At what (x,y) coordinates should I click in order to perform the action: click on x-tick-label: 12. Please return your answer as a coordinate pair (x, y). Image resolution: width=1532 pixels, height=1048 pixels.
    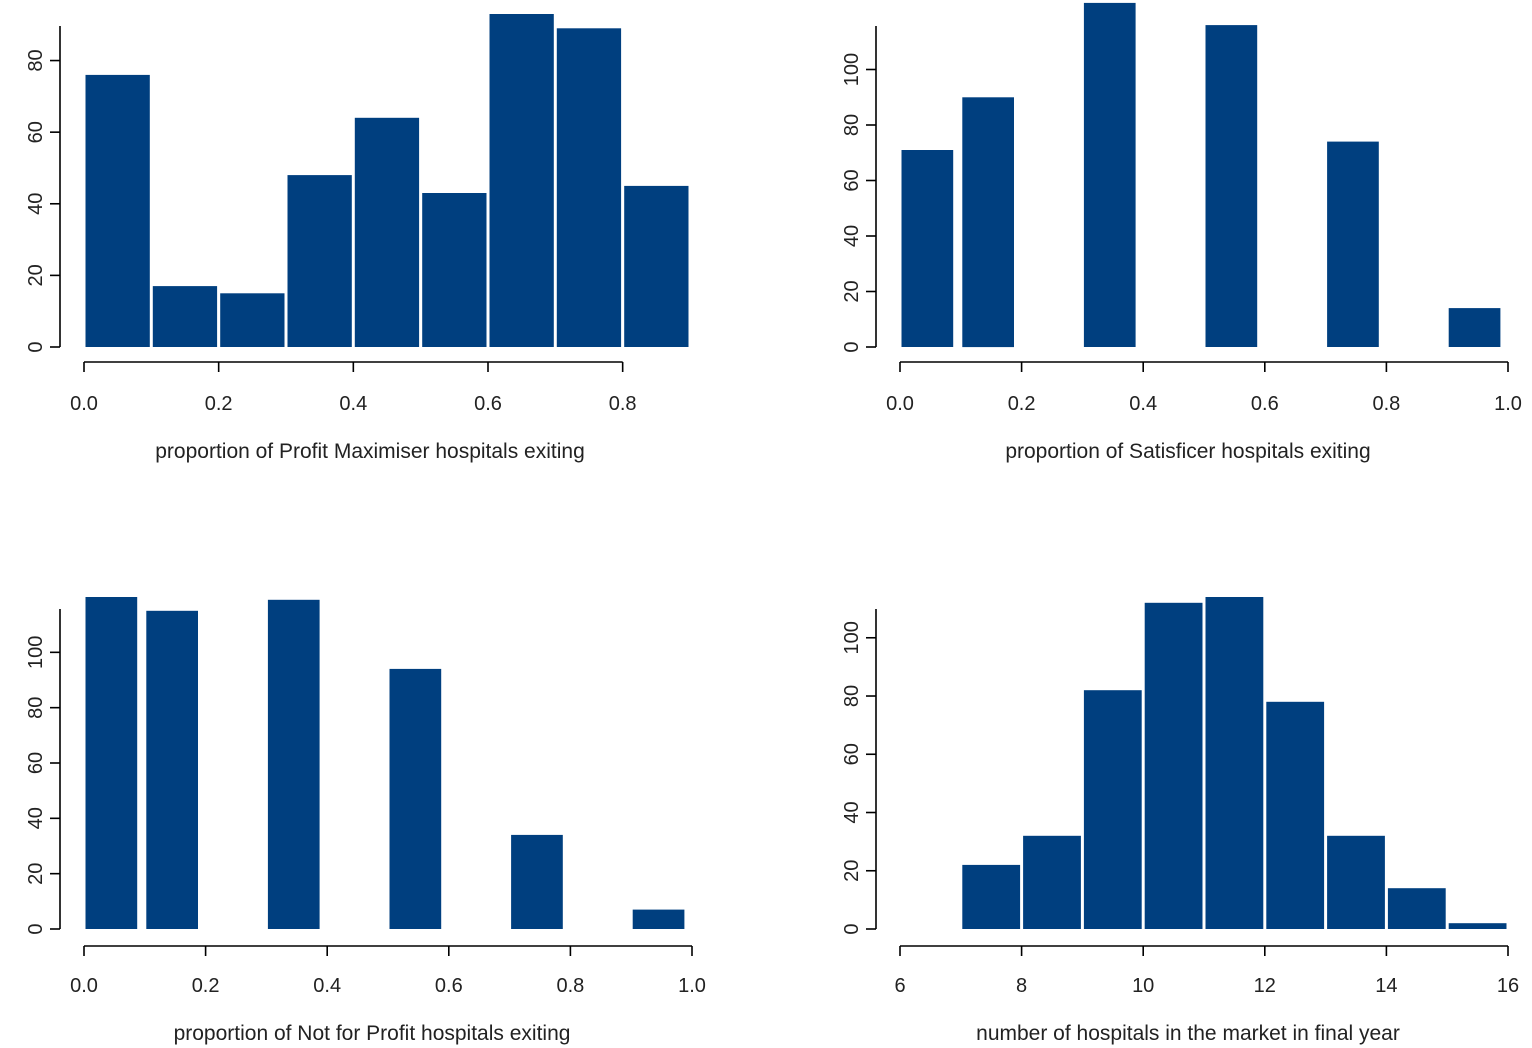
    Looking at the image, I should click on (1265, 986).